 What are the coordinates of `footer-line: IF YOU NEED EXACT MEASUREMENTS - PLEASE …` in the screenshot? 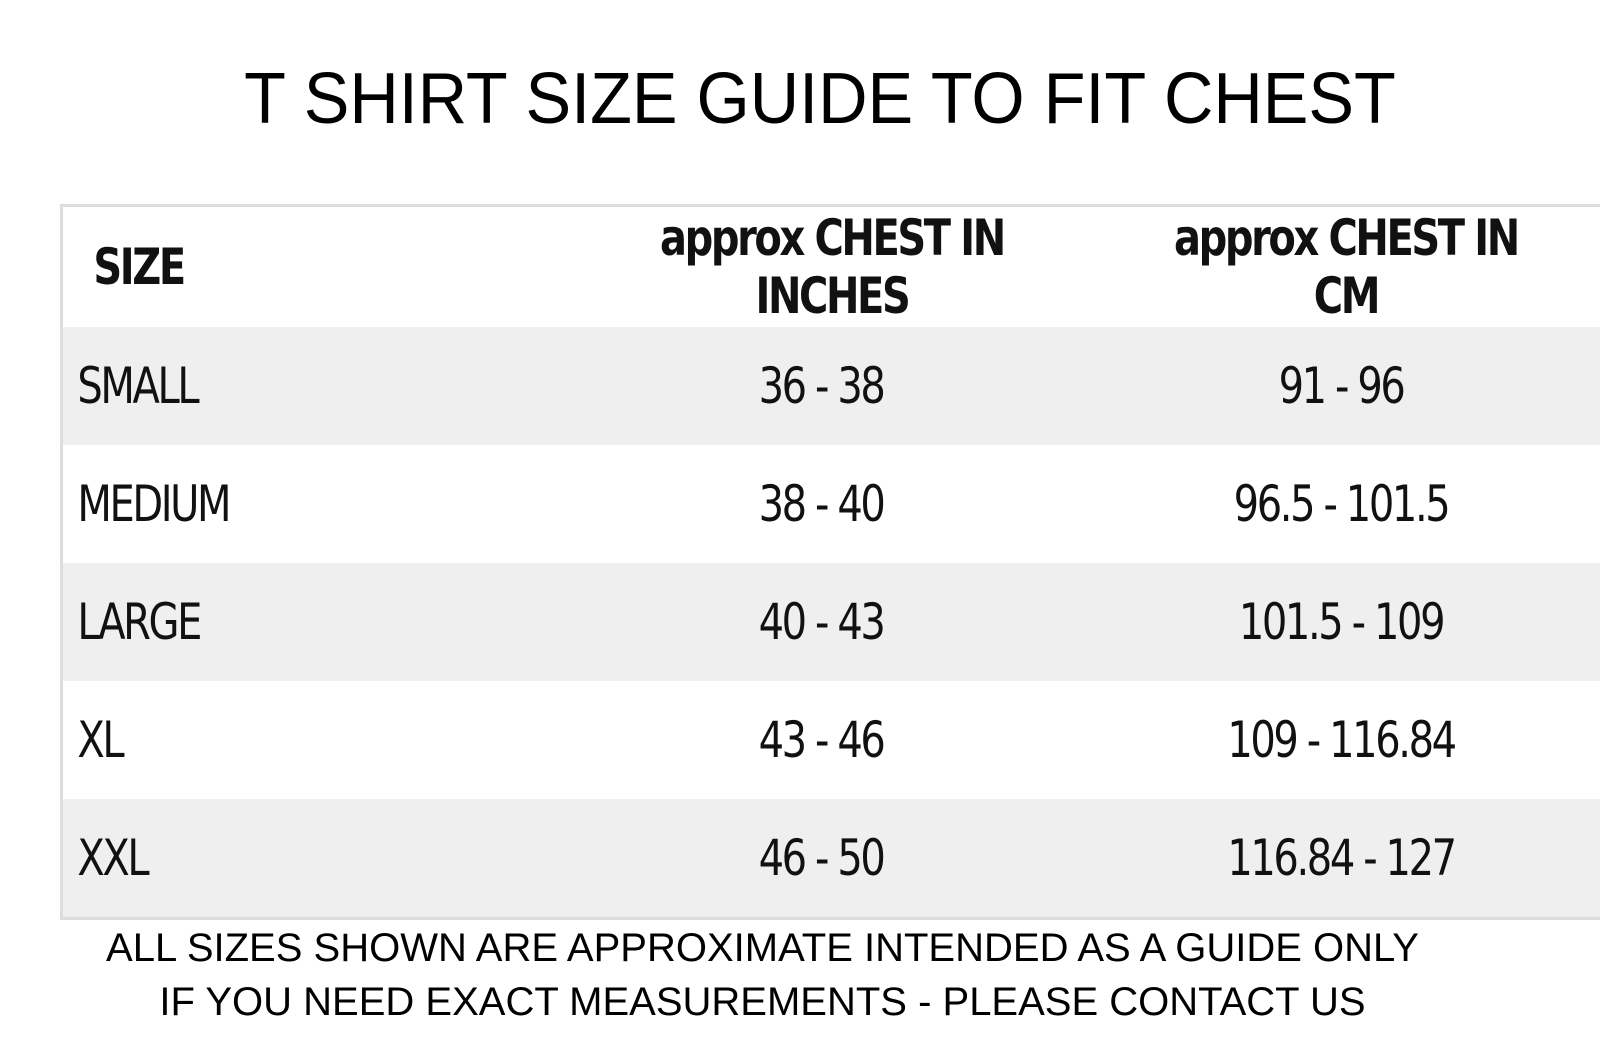 It's located at (762, 1002).